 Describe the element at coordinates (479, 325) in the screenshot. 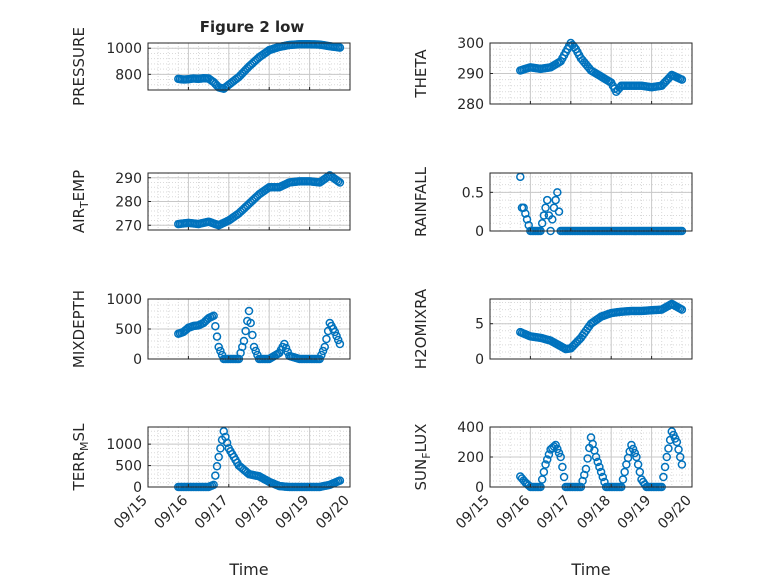

I see `y-tick-label: 5` at that location.